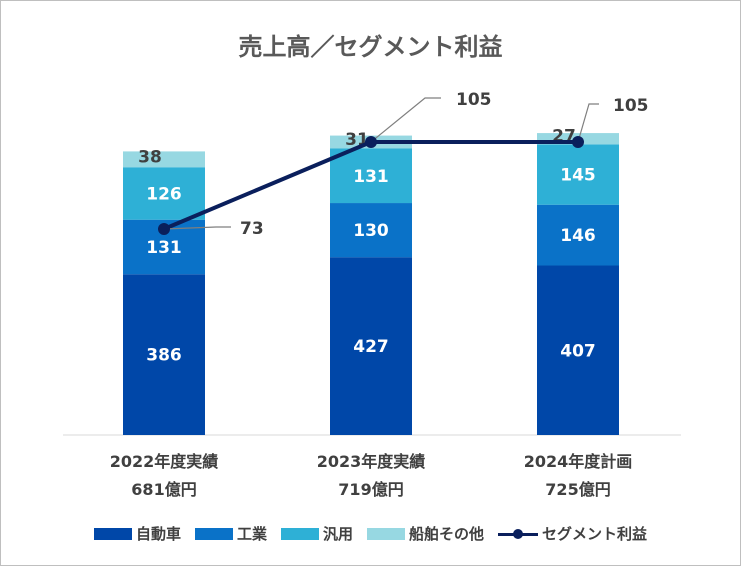 The height and width of the screenshot is (566, 741). Describe the element at coordinates (337, 534) in the screenshot. I see `legend-label-general: 汎用` at that location.